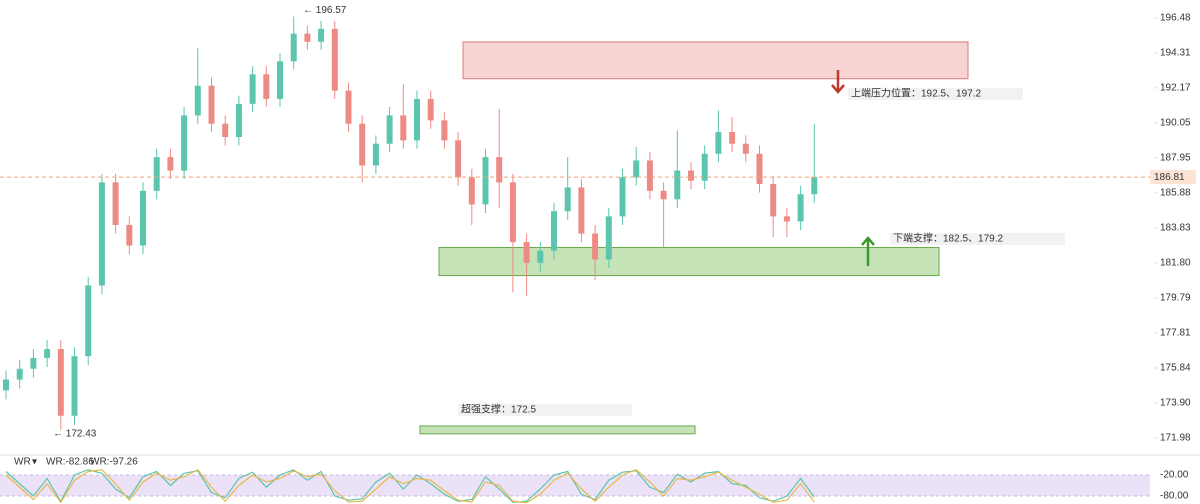 This screenshot has width=1200, height=504. I want to click on y-tick-label: 185.88, so click(1175, 193).